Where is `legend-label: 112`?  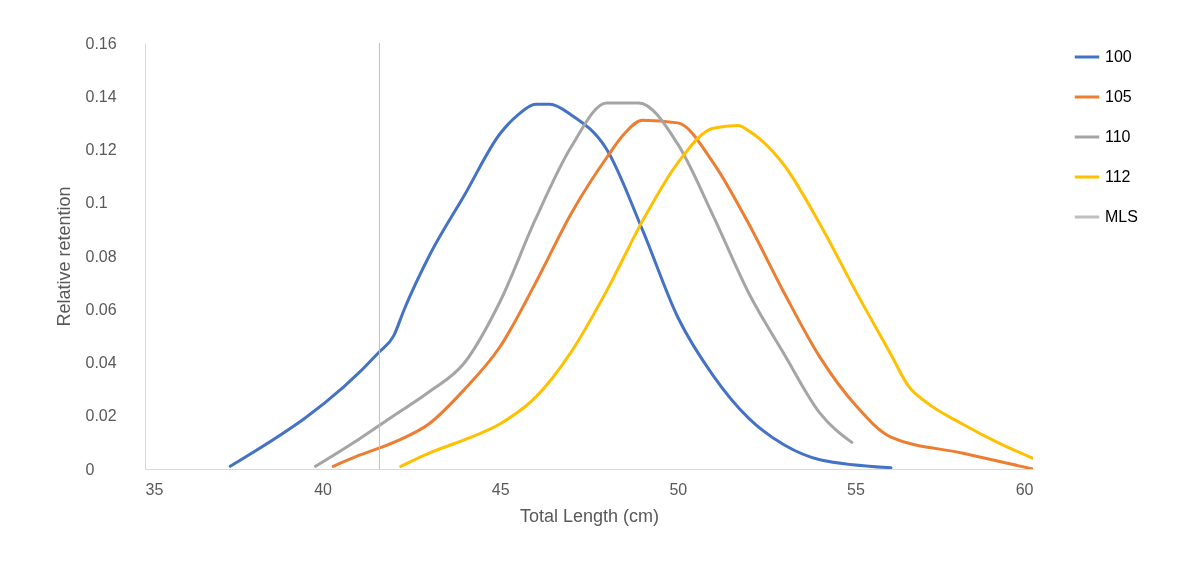
legend-label: 112 is located at coordinates (1118, 176).